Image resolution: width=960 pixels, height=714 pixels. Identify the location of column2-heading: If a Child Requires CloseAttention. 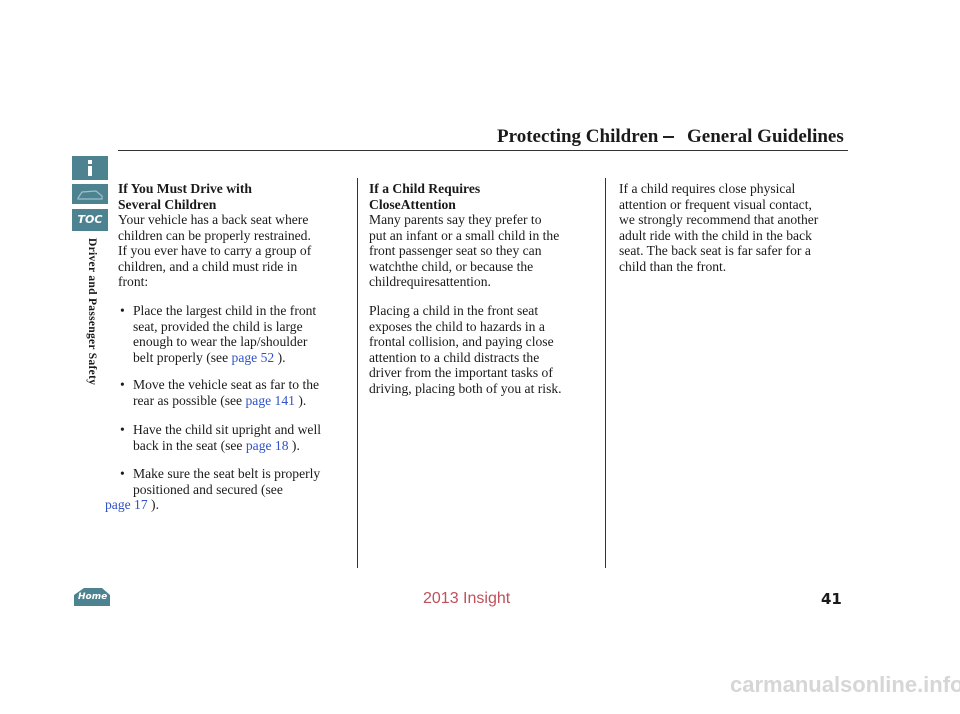
(424, 196).